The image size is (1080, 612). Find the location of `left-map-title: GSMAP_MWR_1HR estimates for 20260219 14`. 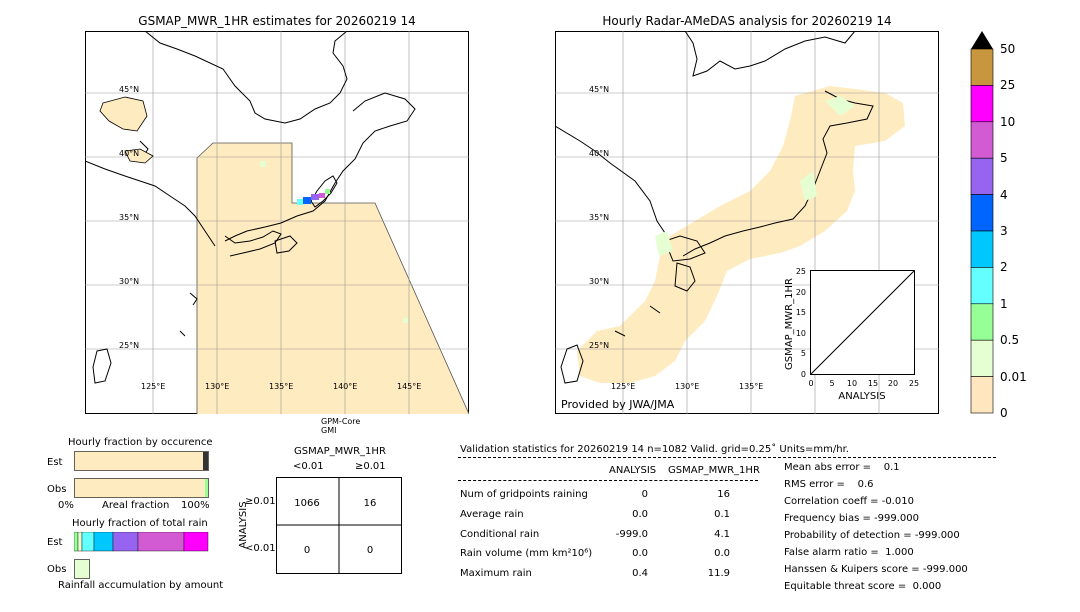

left-map-title: GSMAP_MWR_1HR estimates for 20260219 14 is located at coordinates (277, 21).